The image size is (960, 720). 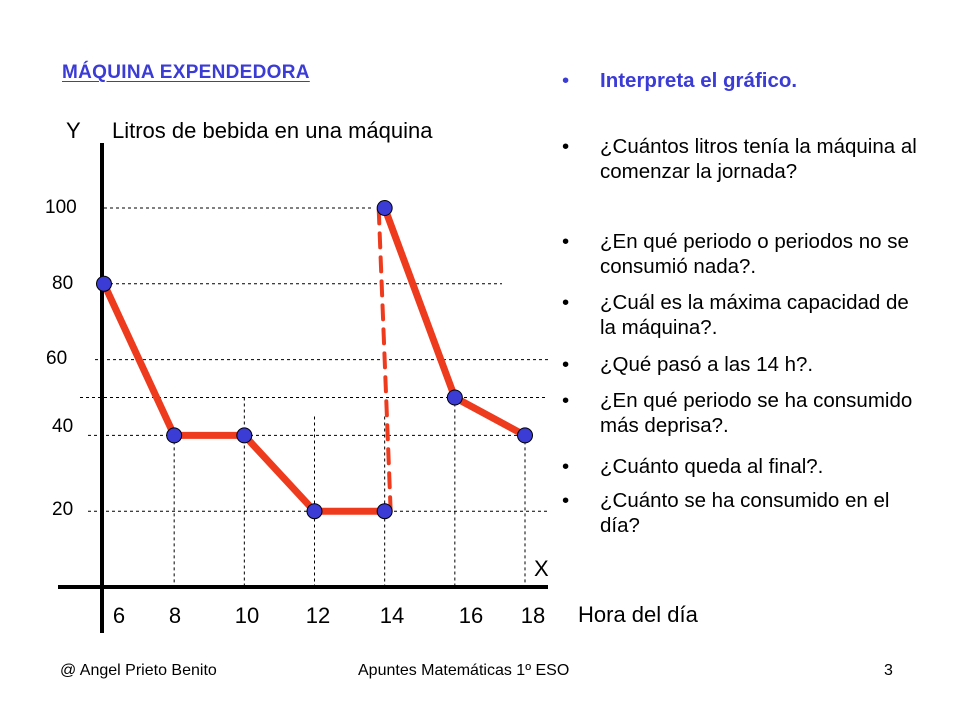 I want to click on y-tick-label: 100, so click(x=61, y=207).